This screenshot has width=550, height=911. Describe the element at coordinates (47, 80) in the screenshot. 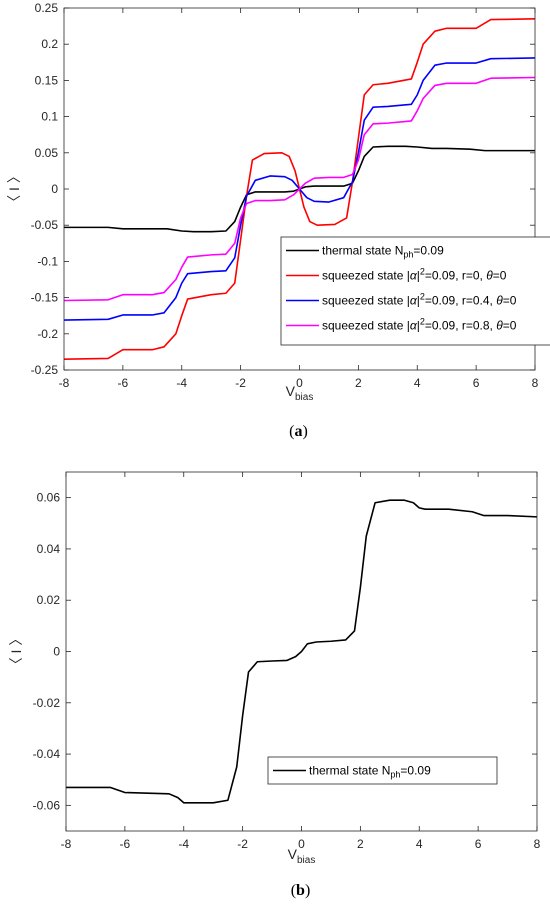

I see `y-tick-label: 0.15` at that location.